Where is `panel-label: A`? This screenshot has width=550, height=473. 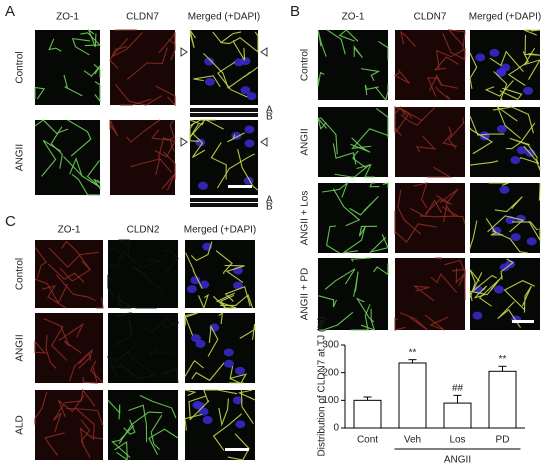 panel-label: A is located at coordinates (10, 11).